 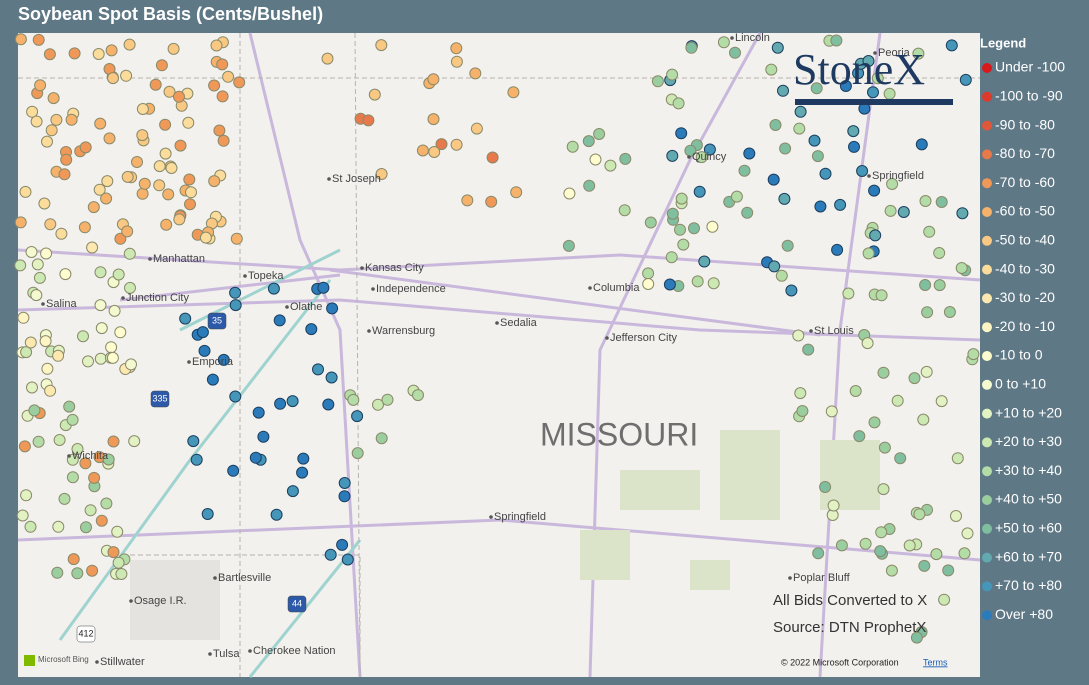 What do you see at coordinates (935, 662) in the screenshot?
I see `terms-link: Terms` at bounding box center [935, 662].